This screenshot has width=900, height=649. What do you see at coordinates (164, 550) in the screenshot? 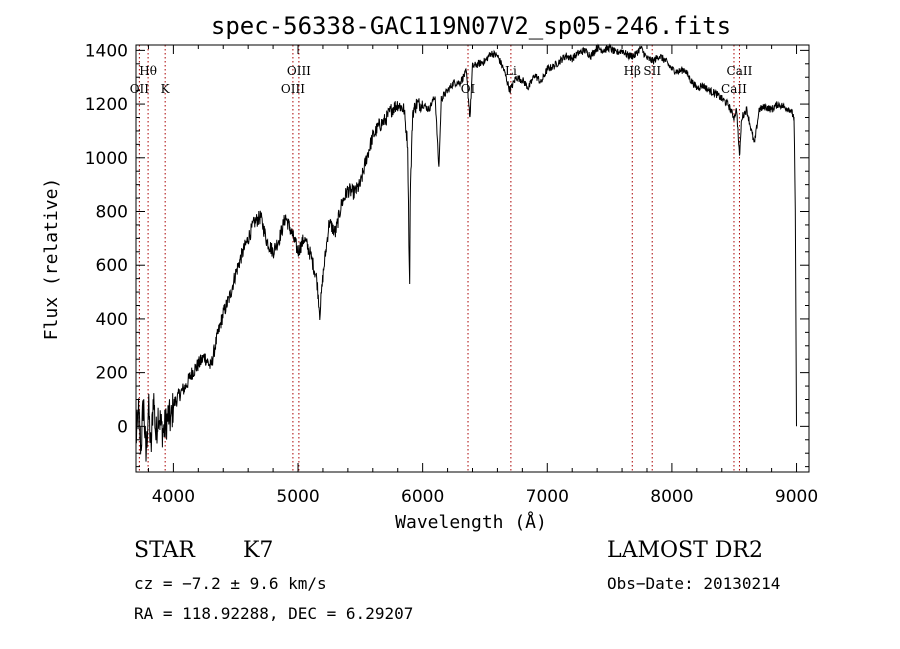
I see `object-class: STAR` at bounding box center [164, 550].